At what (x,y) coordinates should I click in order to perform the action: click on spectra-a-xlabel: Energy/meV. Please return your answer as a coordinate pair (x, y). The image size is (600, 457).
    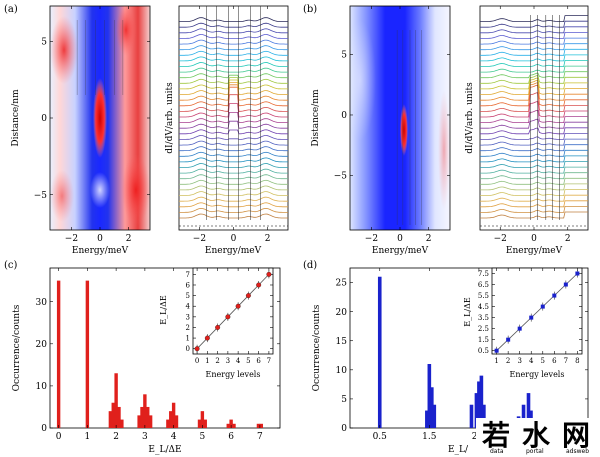
    Looking at the image, I should click on (233, 251).